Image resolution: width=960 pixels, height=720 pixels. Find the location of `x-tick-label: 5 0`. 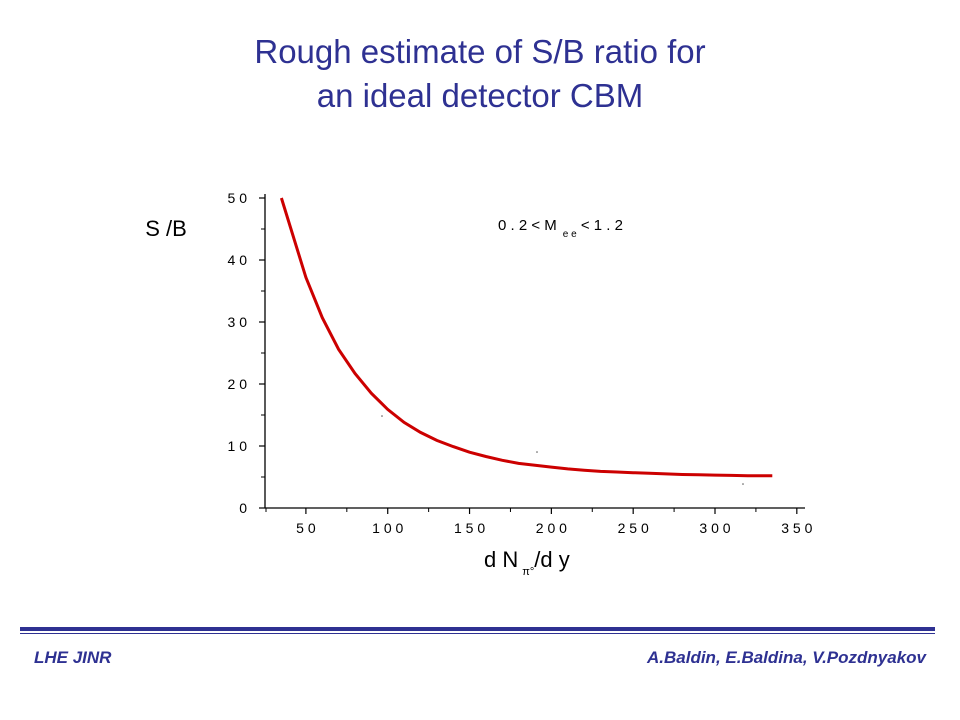

x-tick-label: 5 0 is located at coordinates (306, 528).